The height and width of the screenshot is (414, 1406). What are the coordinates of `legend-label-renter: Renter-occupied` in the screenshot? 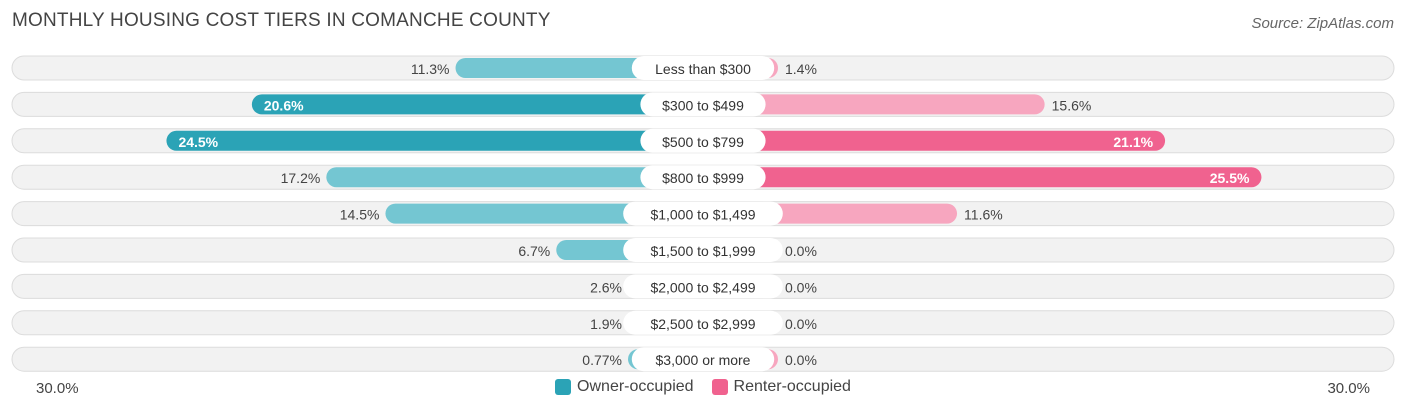 It's located at (792, 386).